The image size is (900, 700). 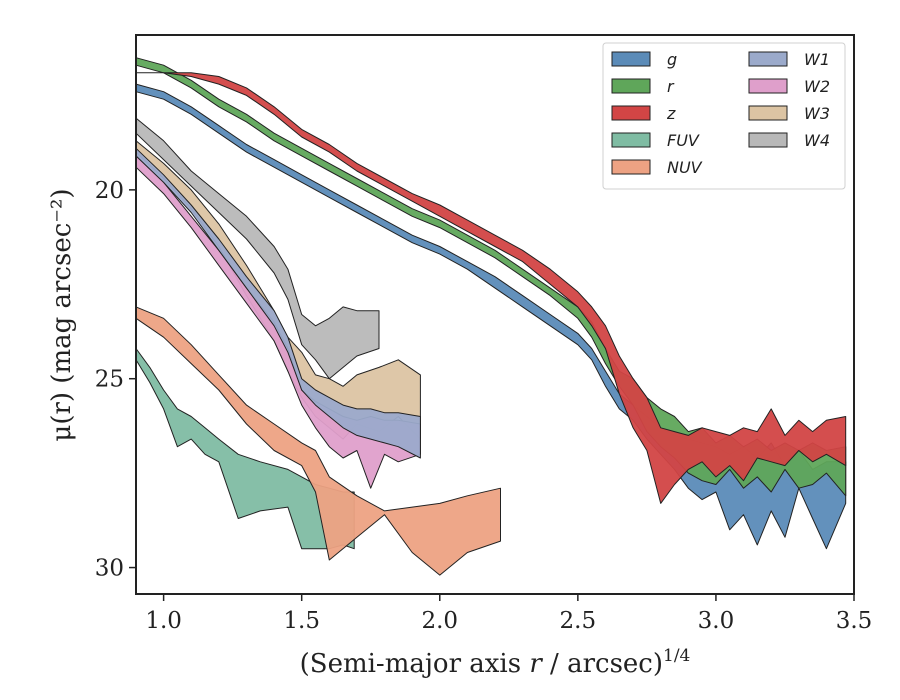 I want to click on y-axis-label: μ(r) (mag arcsec⁻²), so click(x=62, y=314).